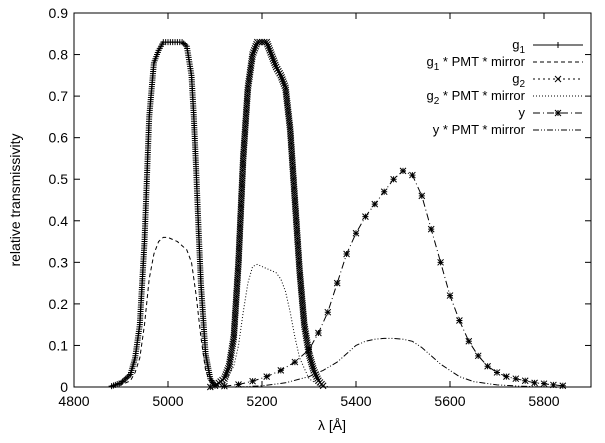 Image resolution: width=605 pixels, height=443 pixels. I want to click on legend-label: g1, so click(518, 46).